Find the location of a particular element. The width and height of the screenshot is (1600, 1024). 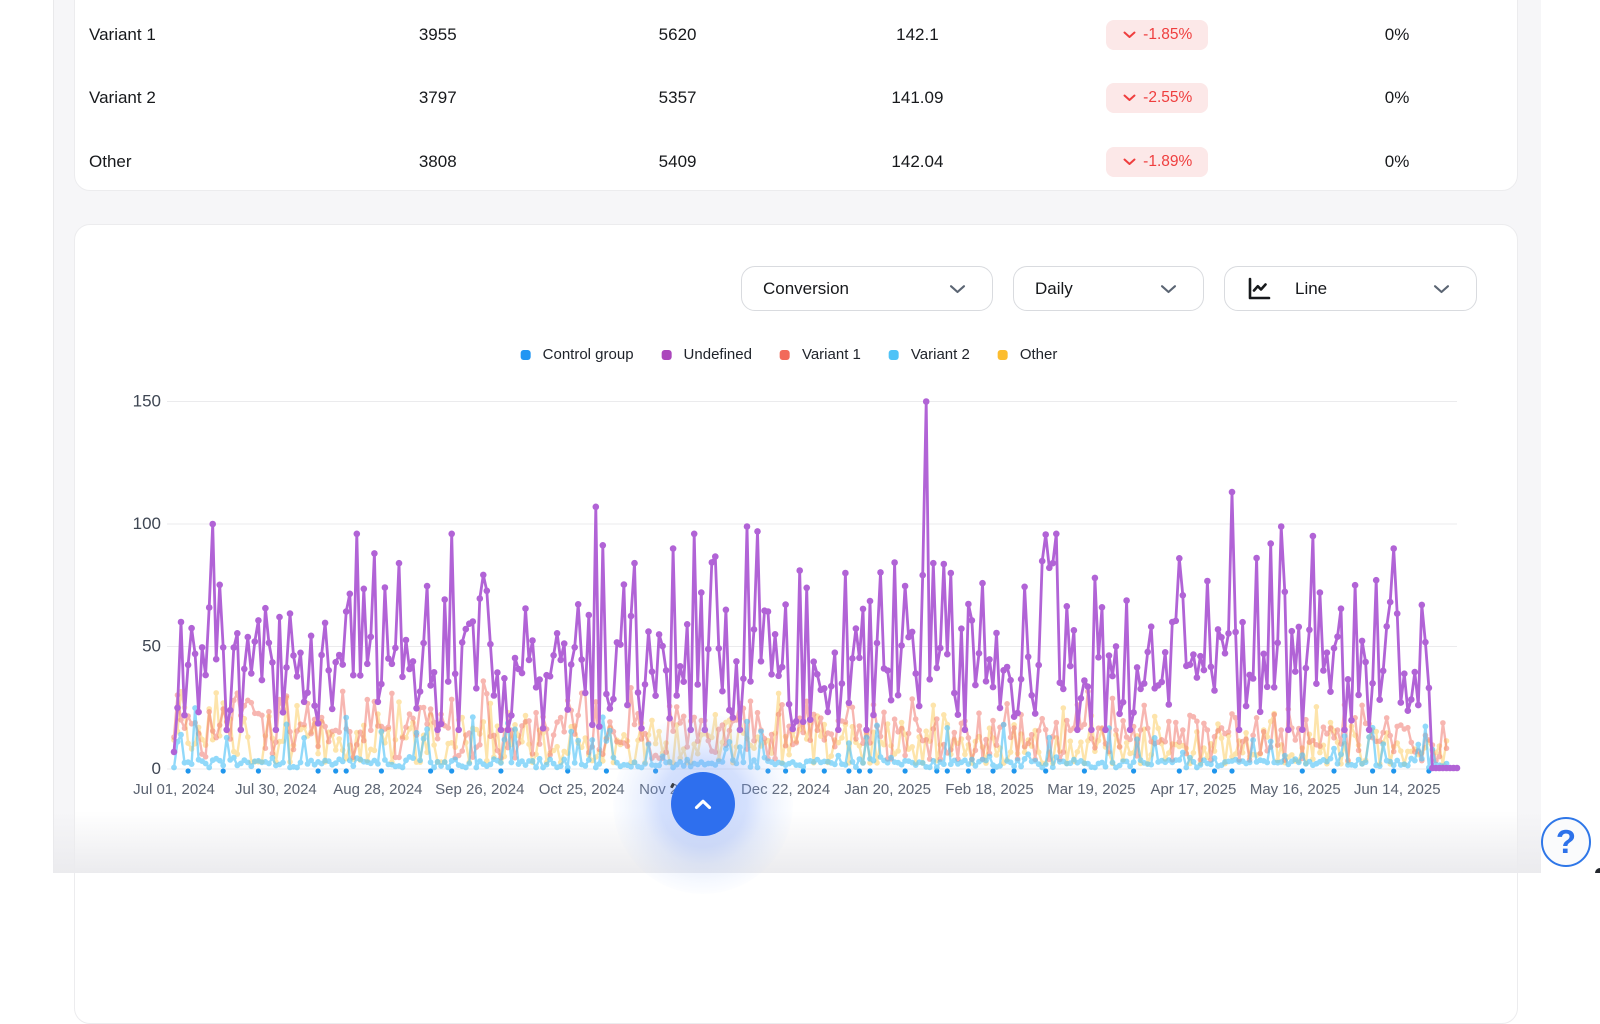

svg-text: Jan 20, 2025 is located at coordinates (887, 789).